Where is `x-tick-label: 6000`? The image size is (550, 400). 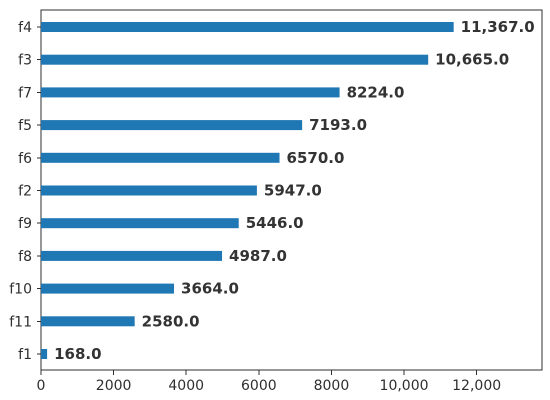 x-tick-label: 6000 is located at coordinates (259, 386).